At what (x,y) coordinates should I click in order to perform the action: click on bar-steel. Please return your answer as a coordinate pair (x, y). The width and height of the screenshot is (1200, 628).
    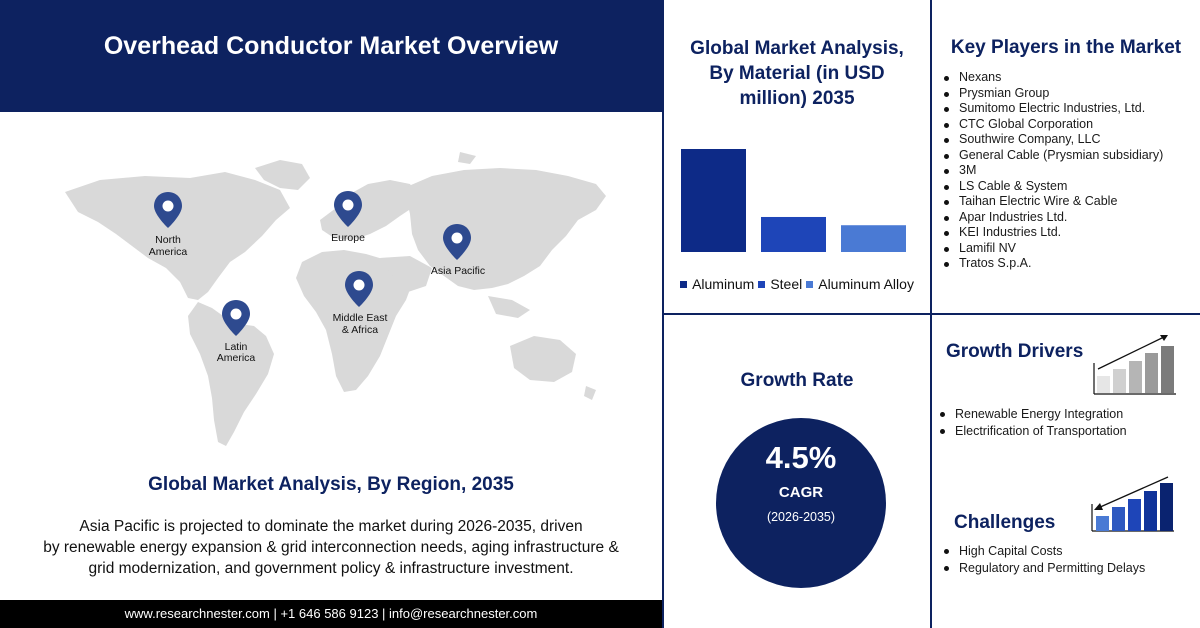
    Looking at the image, I should click on (793, 234).